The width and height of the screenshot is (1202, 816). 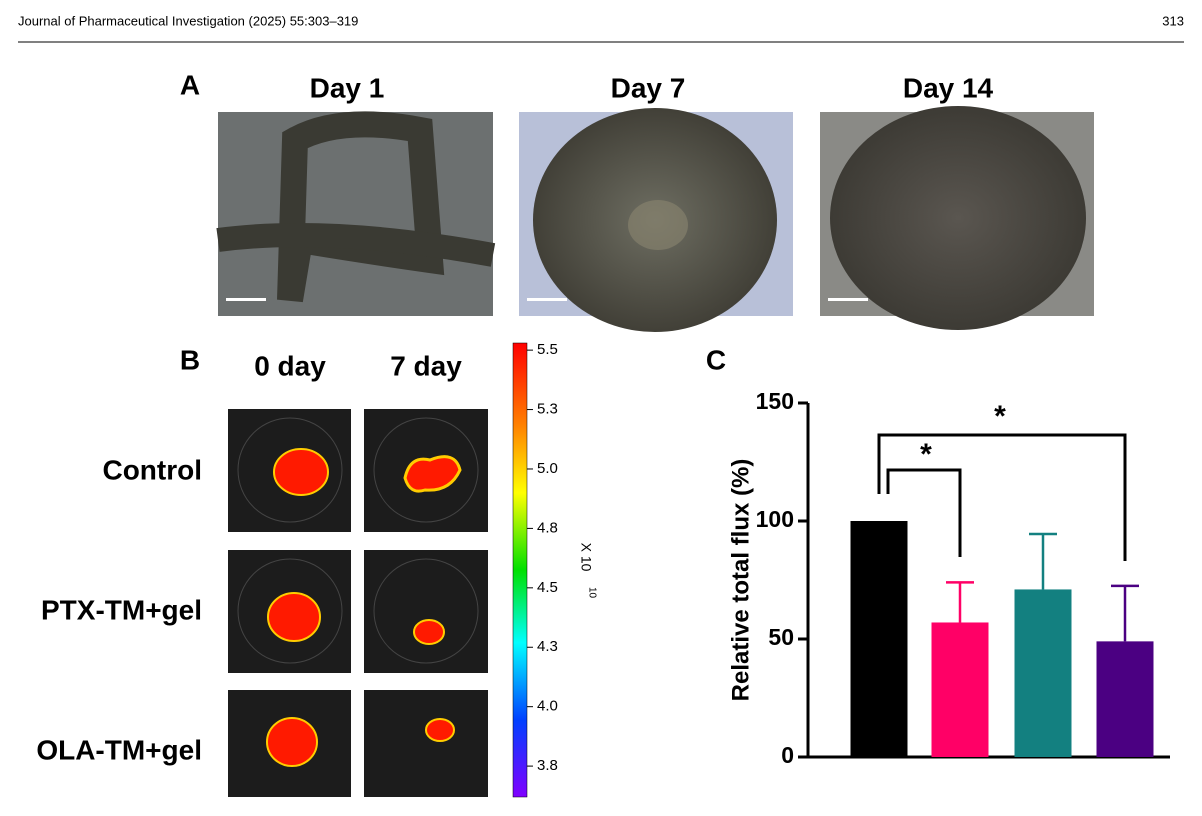 What do you see at coordinates (426, 365) in the screenshot?
I see `column-title: 7 day` at bounding box center [426, 365].